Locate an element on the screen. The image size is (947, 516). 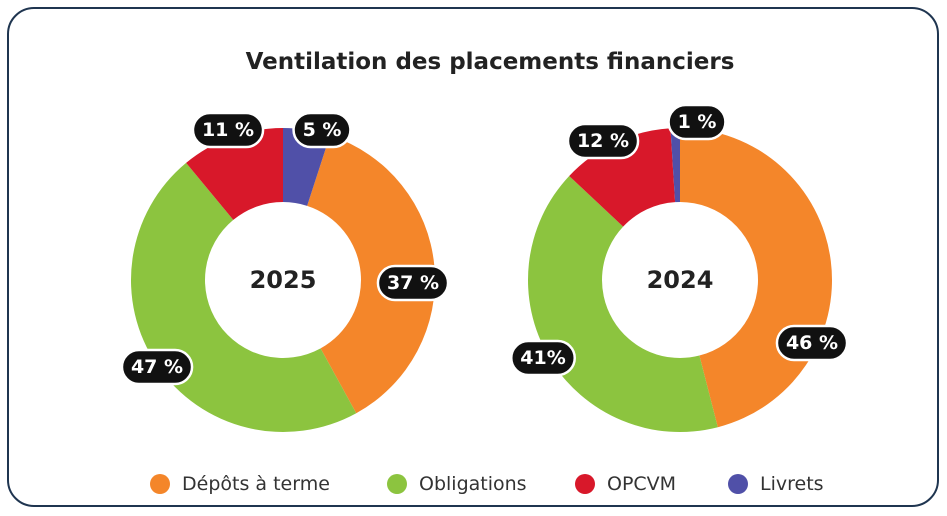
value-label: 12 % is located at coordinates (603, 141).